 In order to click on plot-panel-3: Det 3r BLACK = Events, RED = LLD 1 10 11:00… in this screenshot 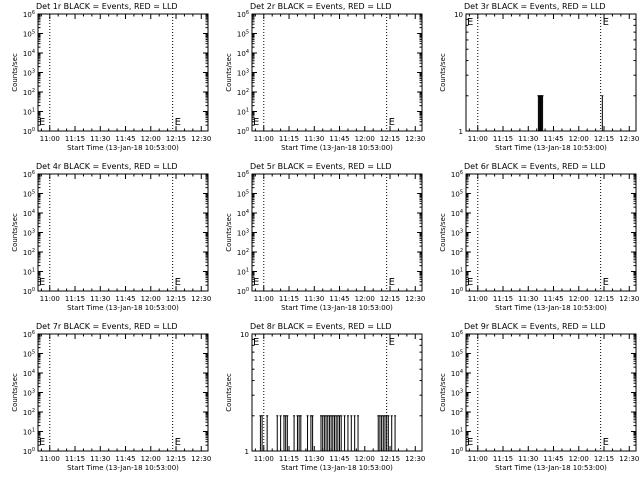, I will do `click(539, 77)`.